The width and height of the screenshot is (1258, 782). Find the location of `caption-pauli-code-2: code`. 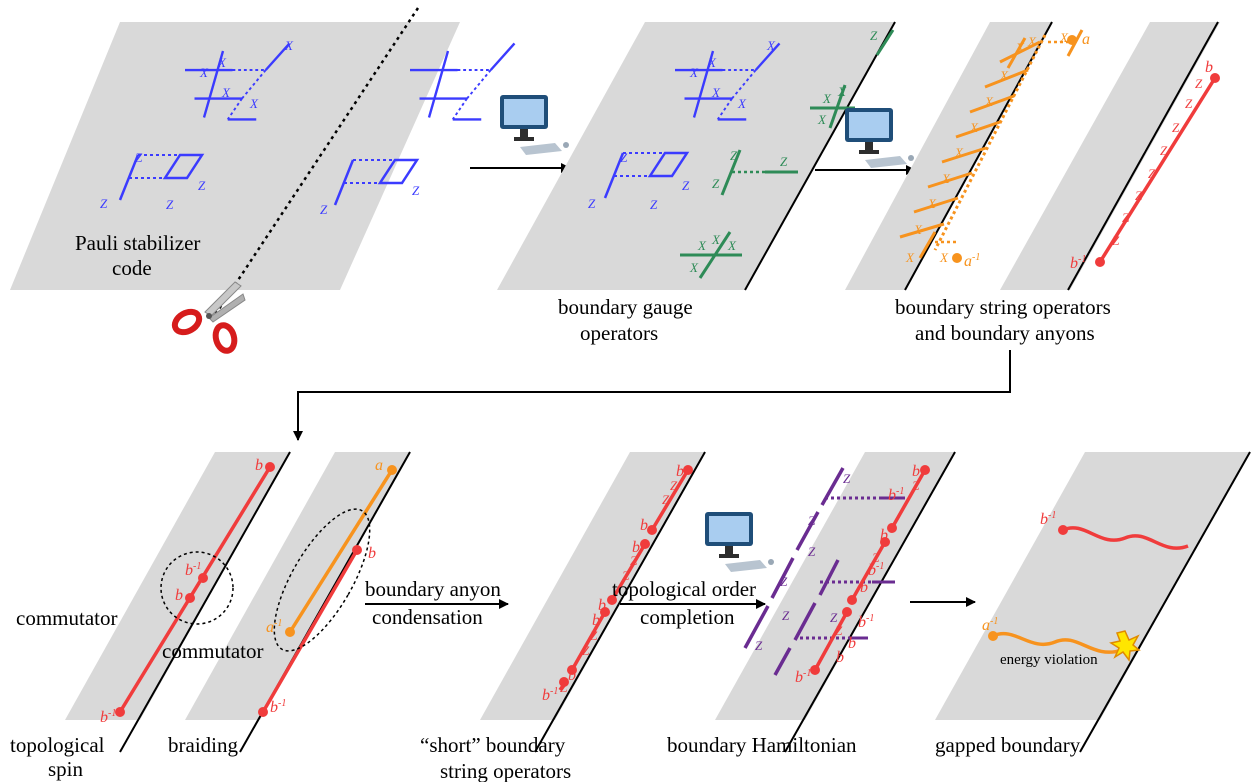

caption-pauli-code-2: code is located at coordinates (132, 268).